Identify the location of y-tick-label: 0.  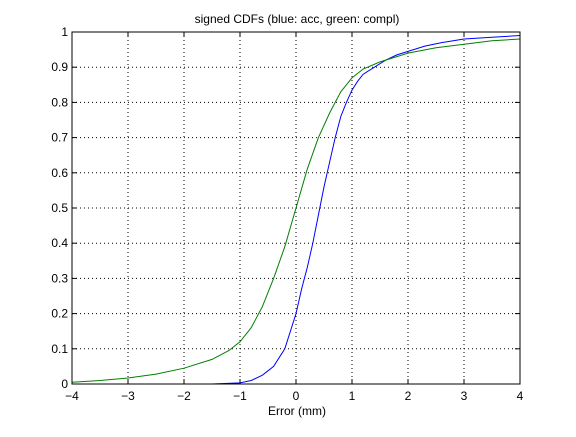
(64, 384).